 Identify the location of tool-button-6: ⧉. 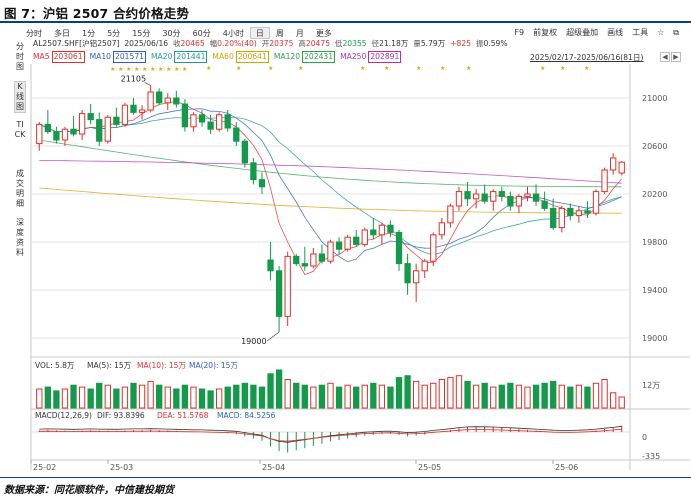
(676, 32).